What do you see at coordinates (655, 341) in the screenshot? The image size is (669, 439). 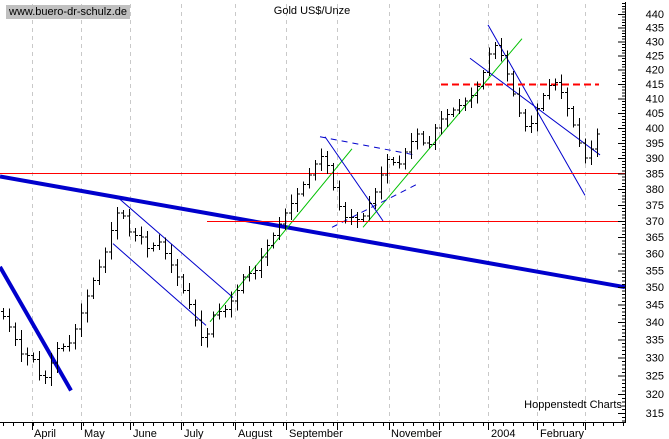 I see `y-axis-label: 335` at bounding box center [655, 341].